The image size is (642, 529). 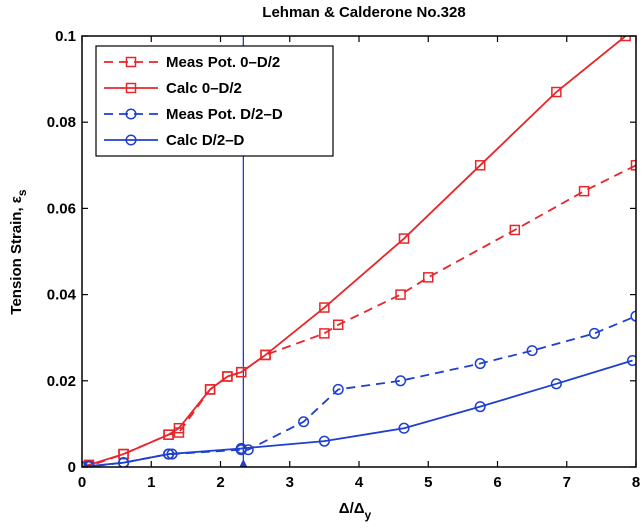 I want to click on legend-label: Calc D/2–D, so click(x=205, y=140).